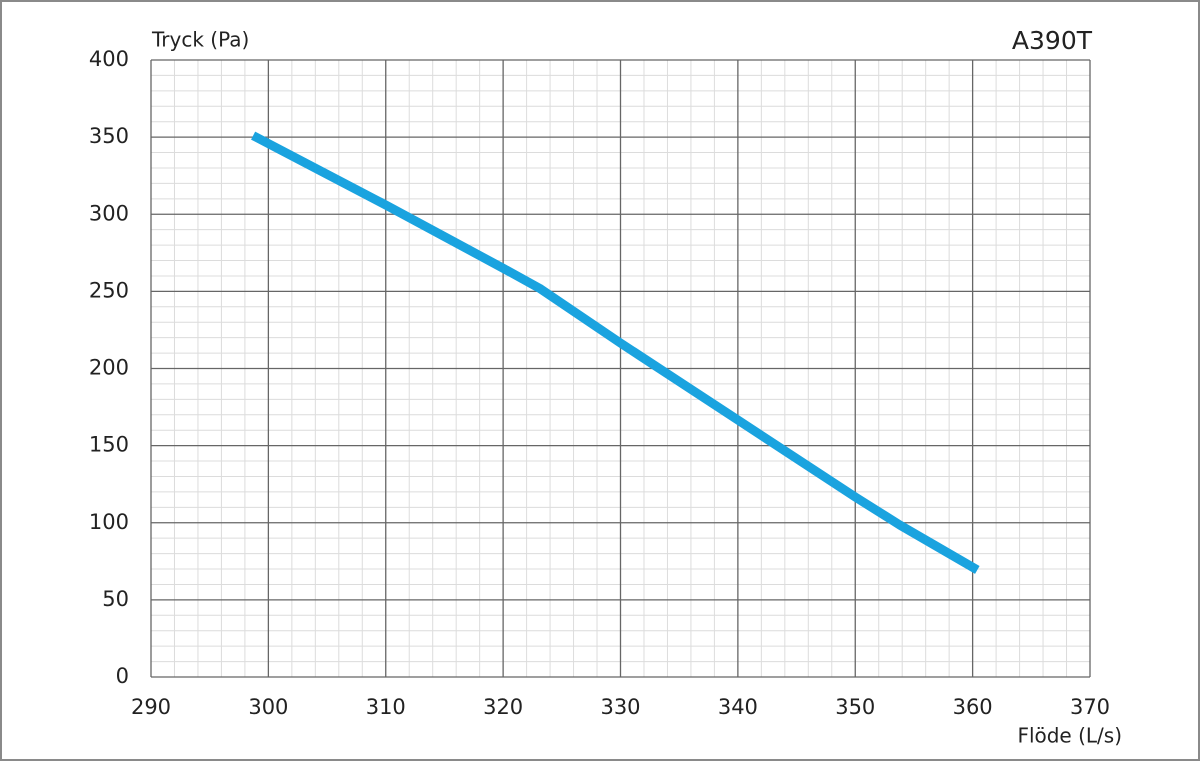 Image resolution: width=1200 pixels, height=761 pixels. I want to click on y-tick-label: 400, so click(109, 59).